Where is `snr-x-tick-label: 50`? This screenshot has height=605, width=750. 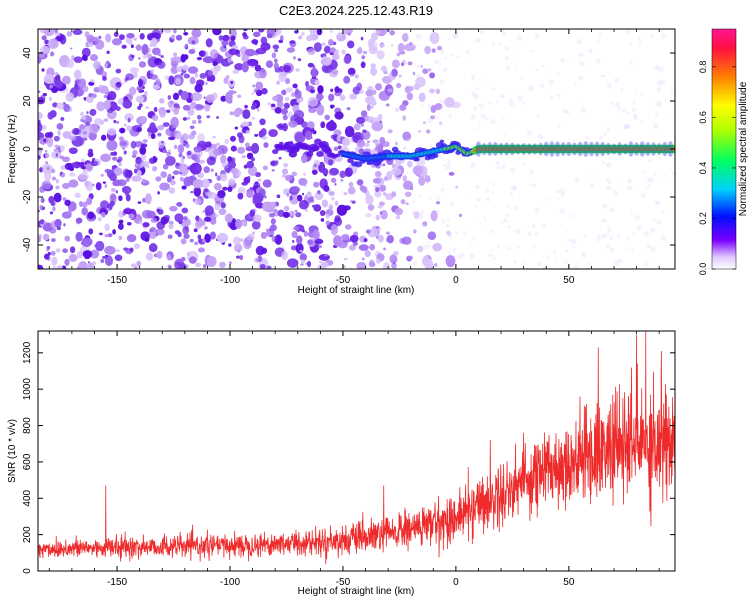 snr-x-tick-label: 50 is located at coordinates (569, 582).